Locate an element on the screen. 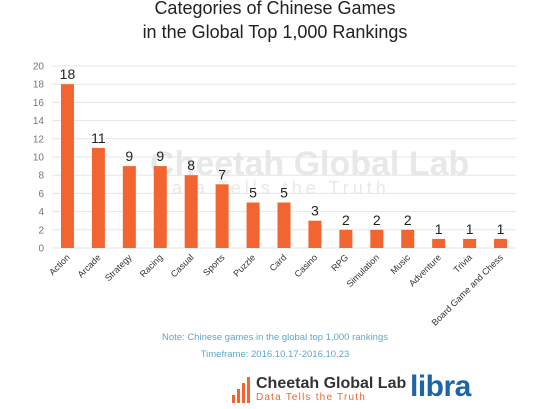 Image resolution: width=550 pixels, height=409 pixels. footer-brand-tagline: Data Tells the Truth is located at coordinates (311, 397).